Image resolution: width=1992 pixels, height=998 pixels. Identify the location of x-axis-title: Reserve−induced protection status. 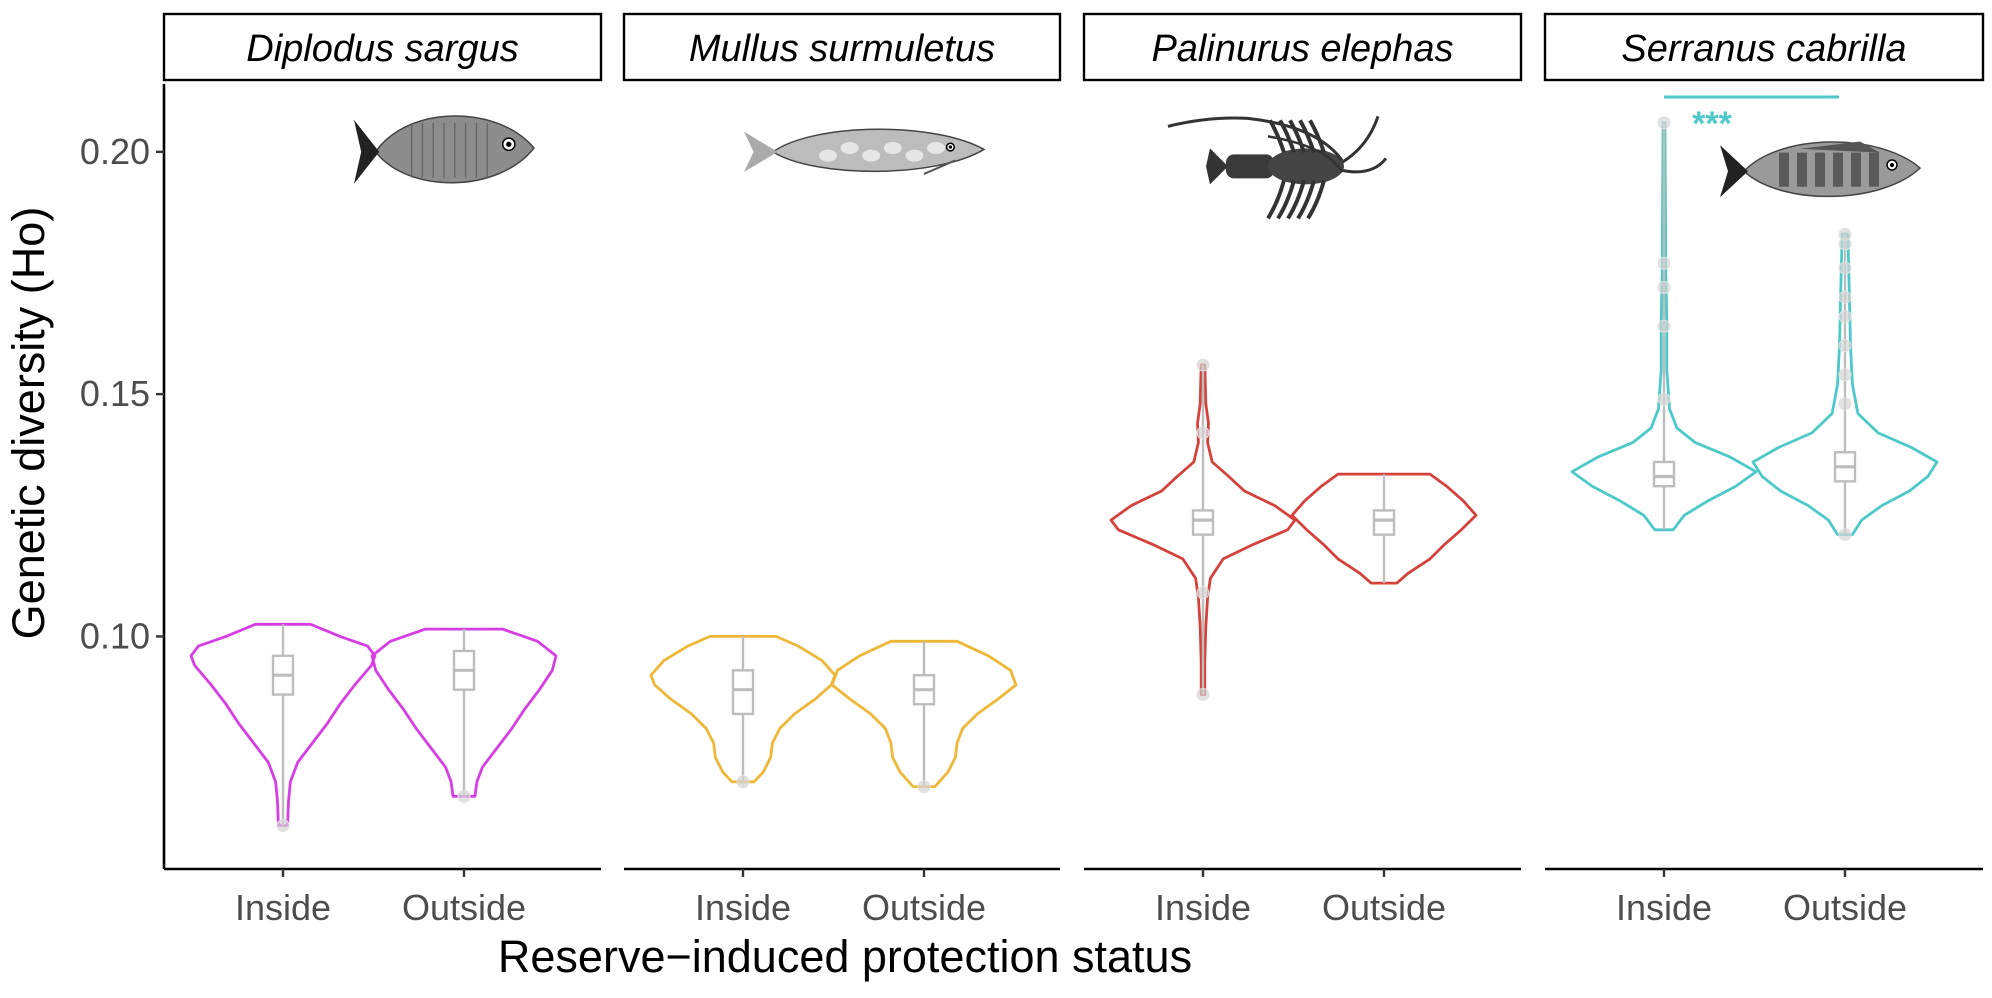
(845, 956).